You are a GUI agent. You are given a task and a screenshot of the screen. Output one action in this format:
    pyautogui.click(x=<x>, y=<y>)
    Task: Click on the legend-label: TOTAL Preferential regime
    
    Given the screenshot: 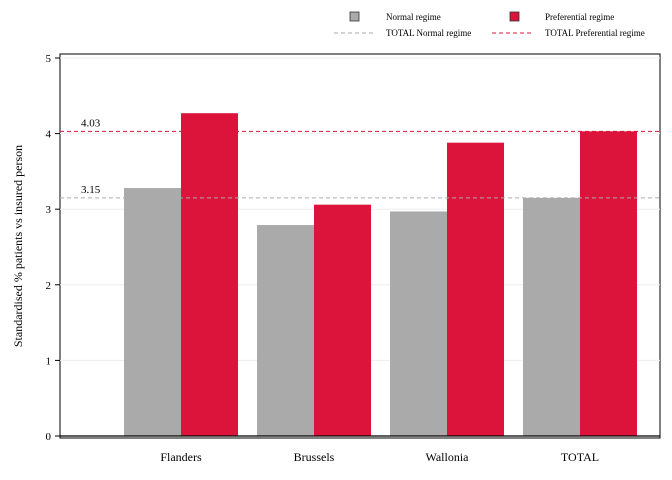 What is the action you would take?
    pyautogui.click(x=595, y=33)
    